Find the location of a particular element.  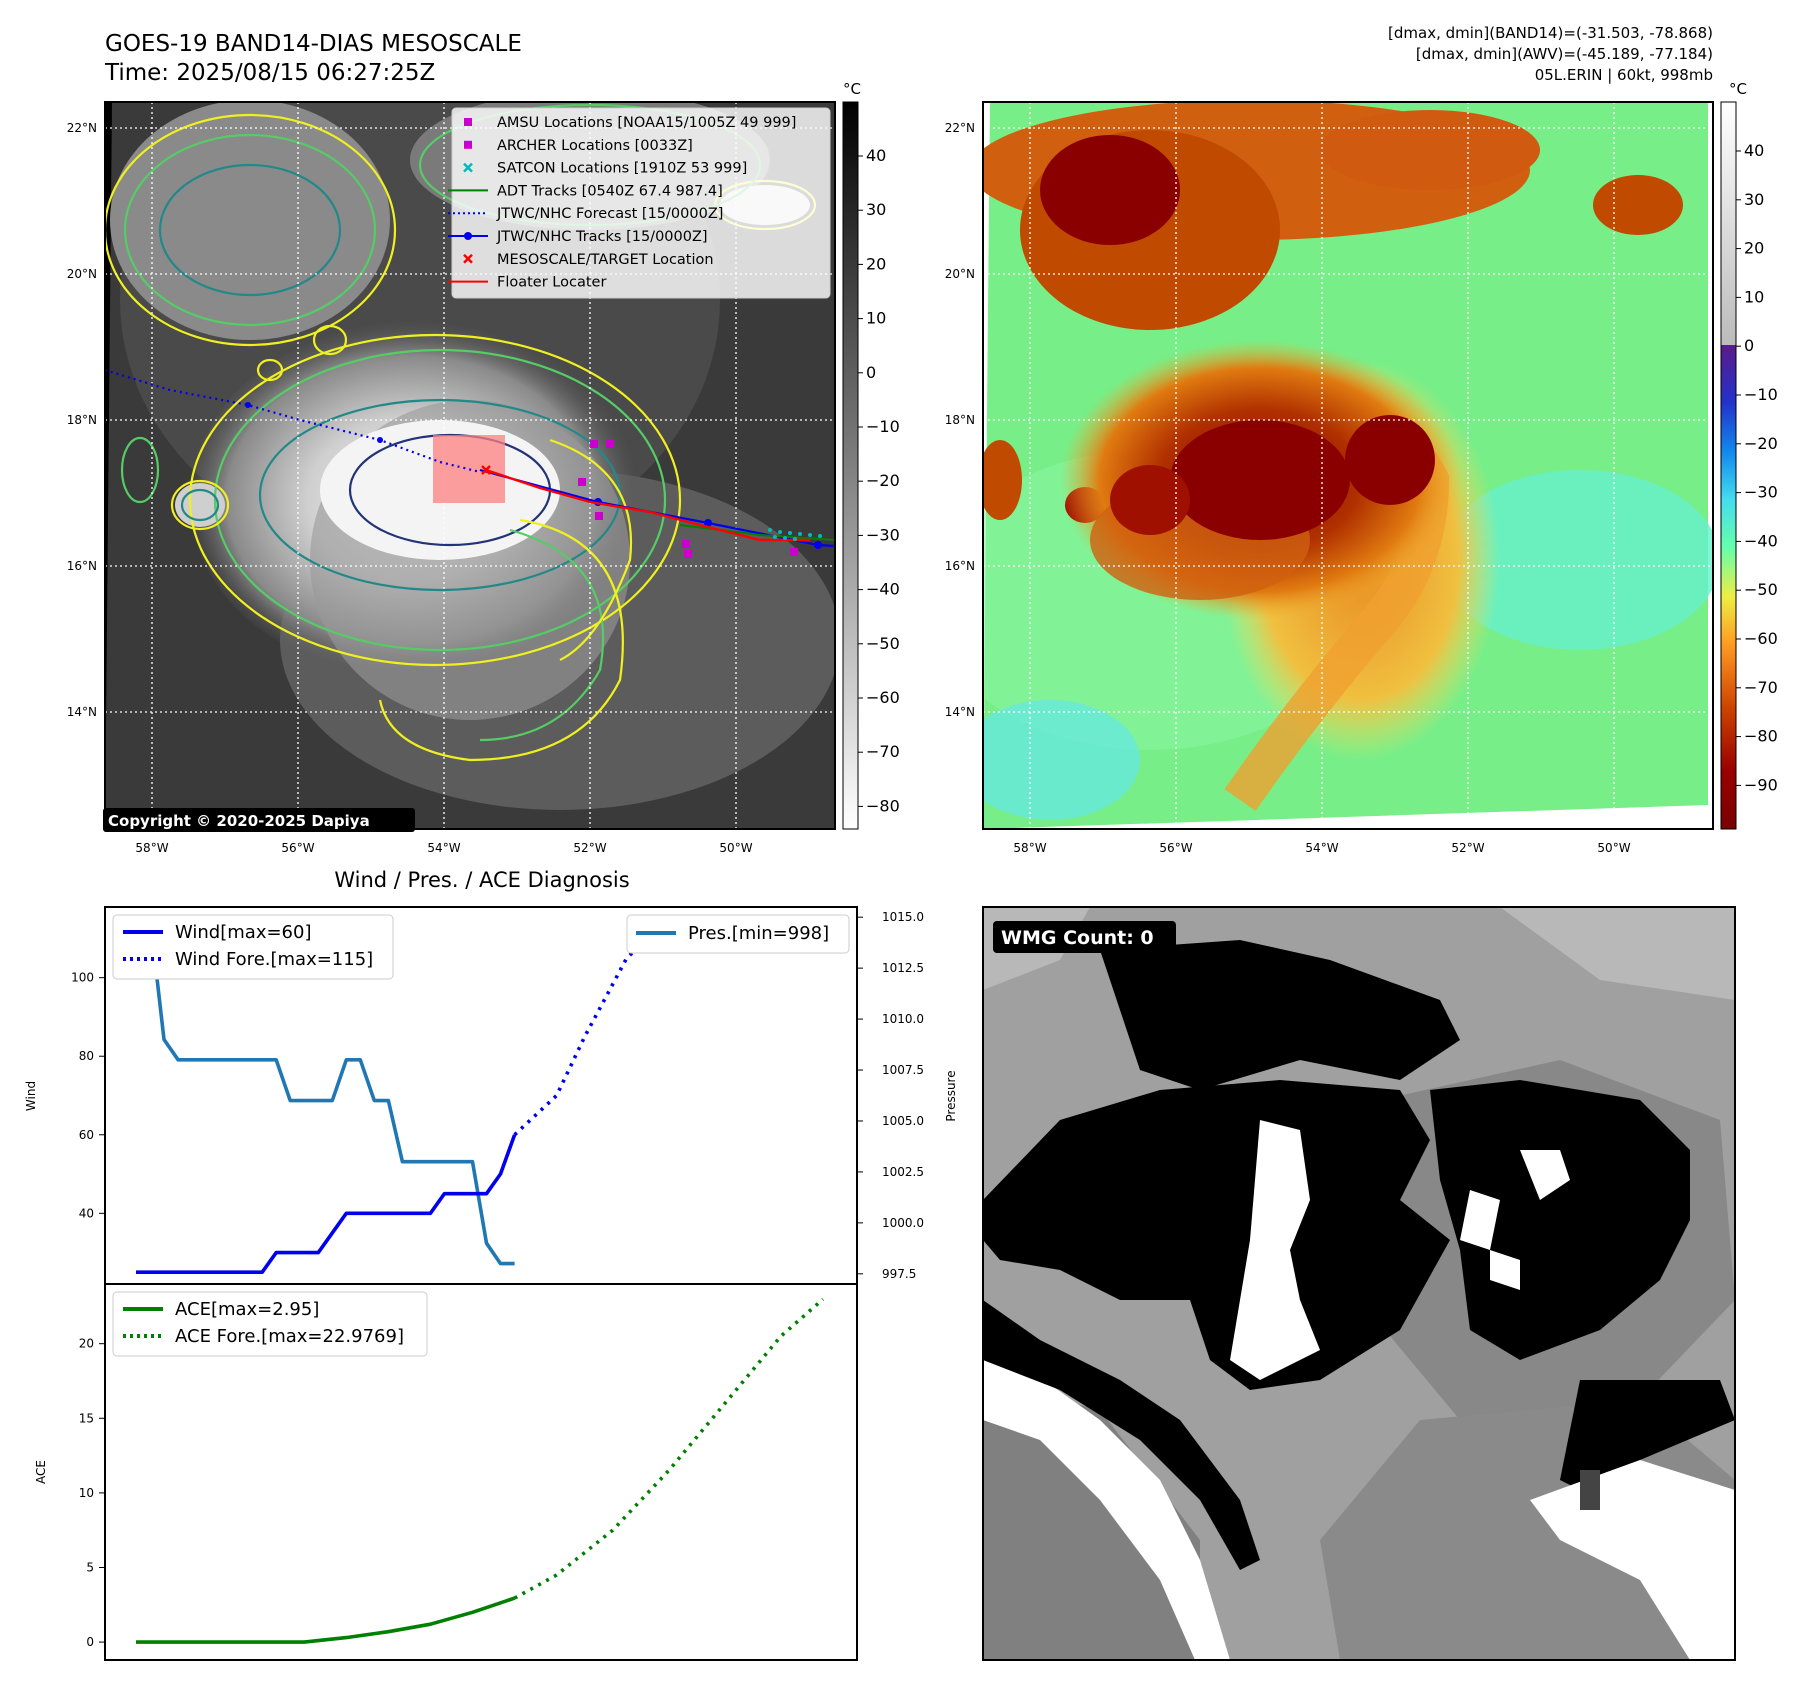

legend-label: ADT Tracks [0540Z 67.4 987.4] is located at coordinates (610, 191).